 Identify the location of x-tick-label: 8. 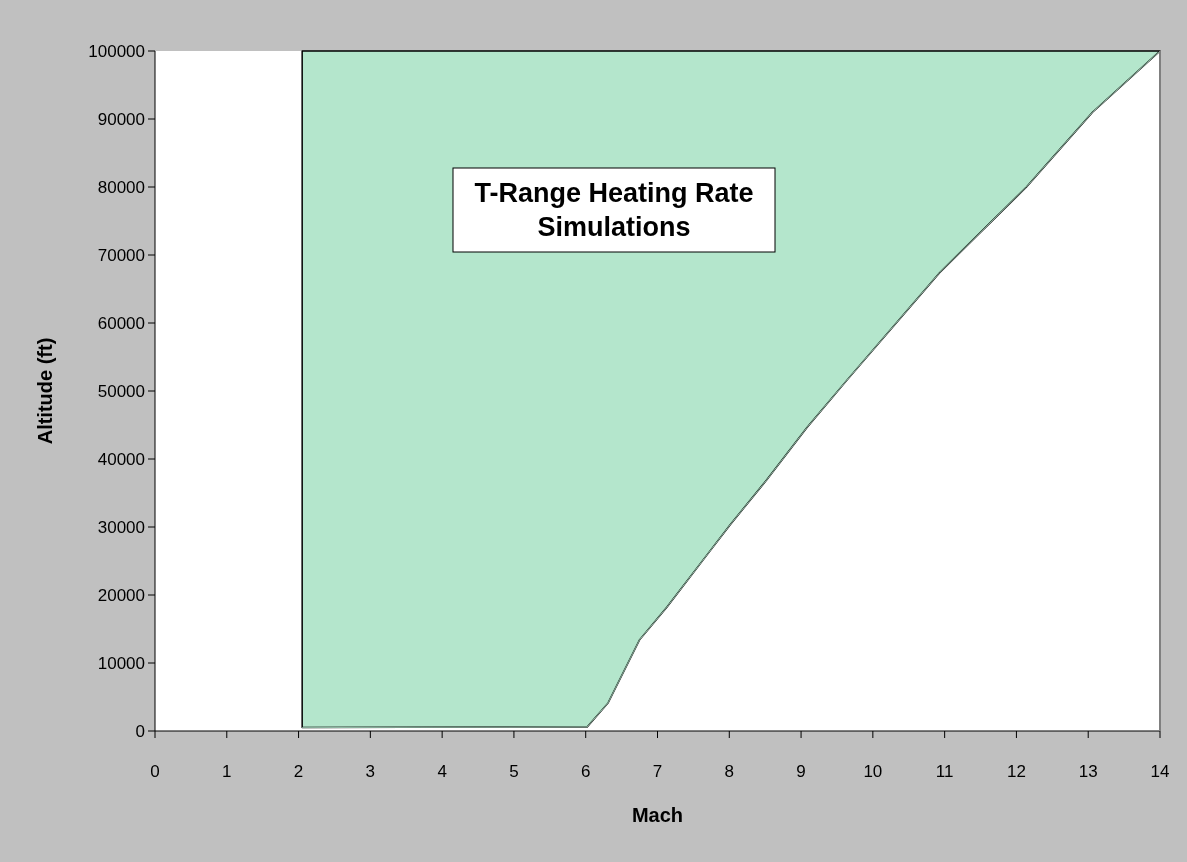
(729, 771).